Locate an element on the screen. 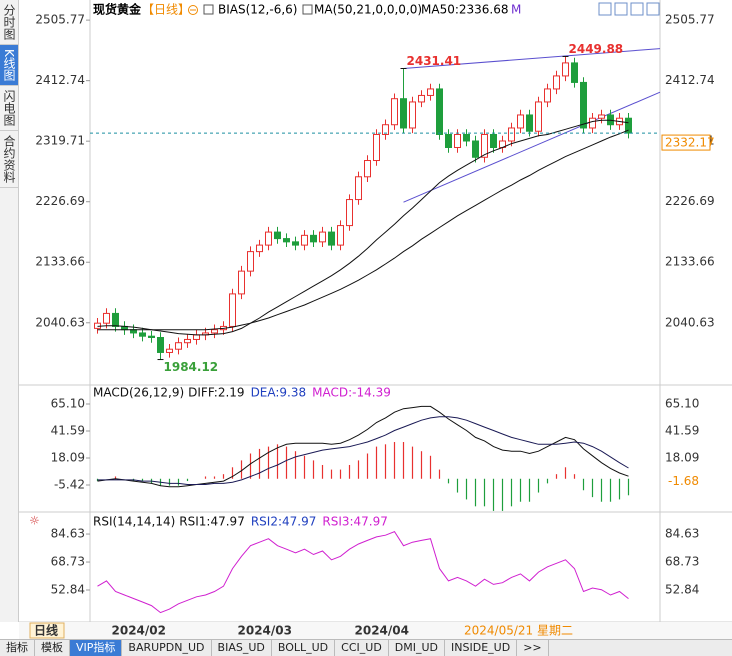 This screenshot has width=732, height=656. y-tick-label: 2412.74 is located at coordinates (60, 80).